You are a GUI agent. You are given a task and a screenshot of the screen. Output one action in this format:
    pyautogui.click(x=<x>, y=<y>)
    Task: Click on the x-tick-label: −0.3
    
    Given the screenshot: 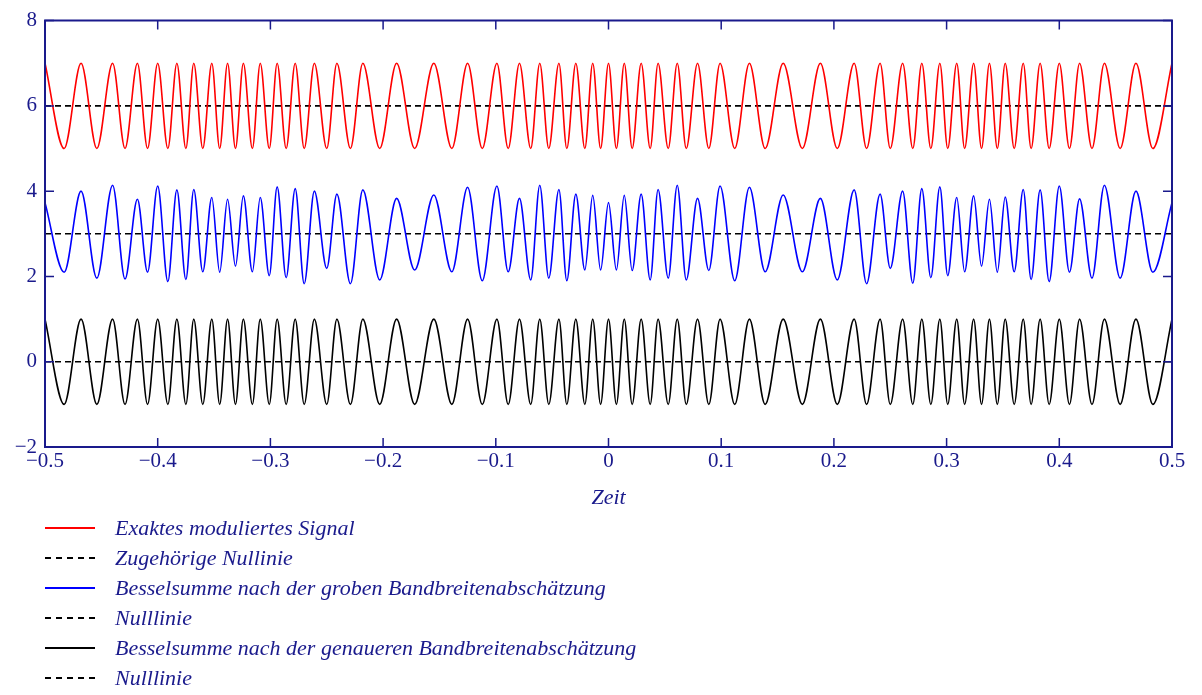 What is the action you would take?
    pyautogui.click(x=270, y=460)
    